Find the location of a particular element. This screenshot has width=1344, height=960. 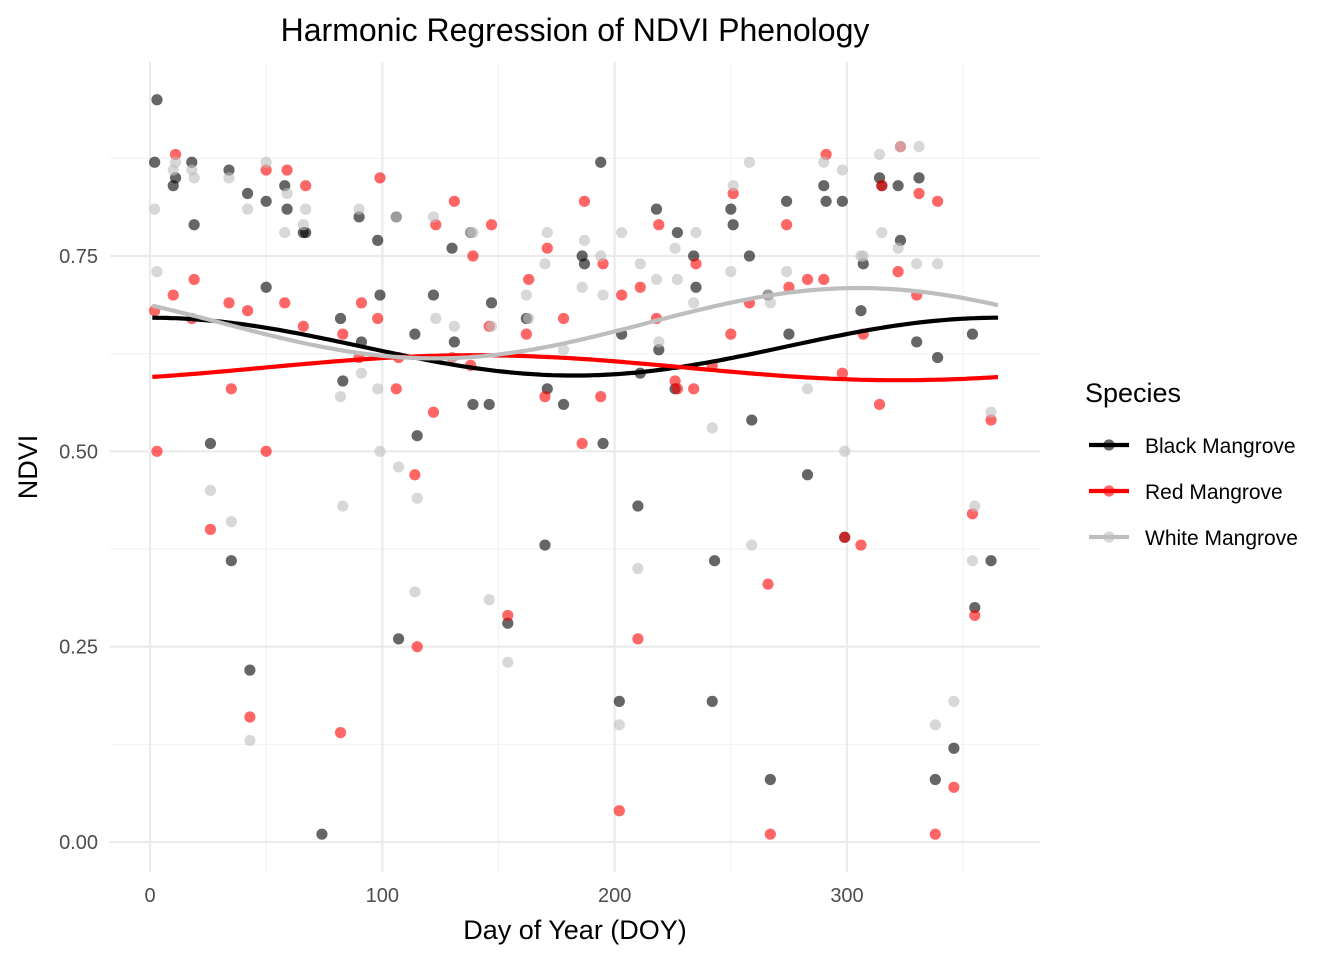

y-tick-label: 0.25 is located at coordinates (78, 648).